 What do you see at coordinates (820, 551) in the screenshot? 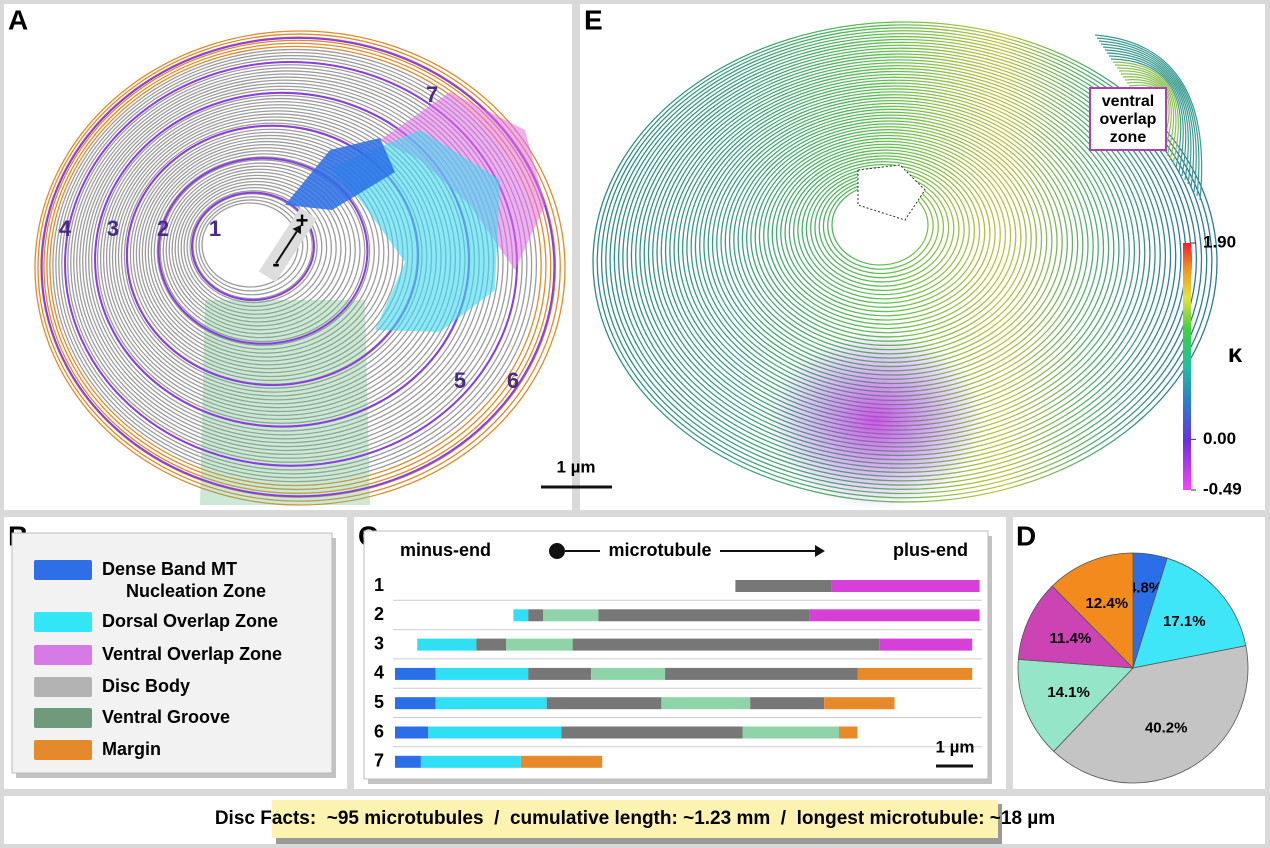
I see `arrow-head` at bounding box center [820, 551].